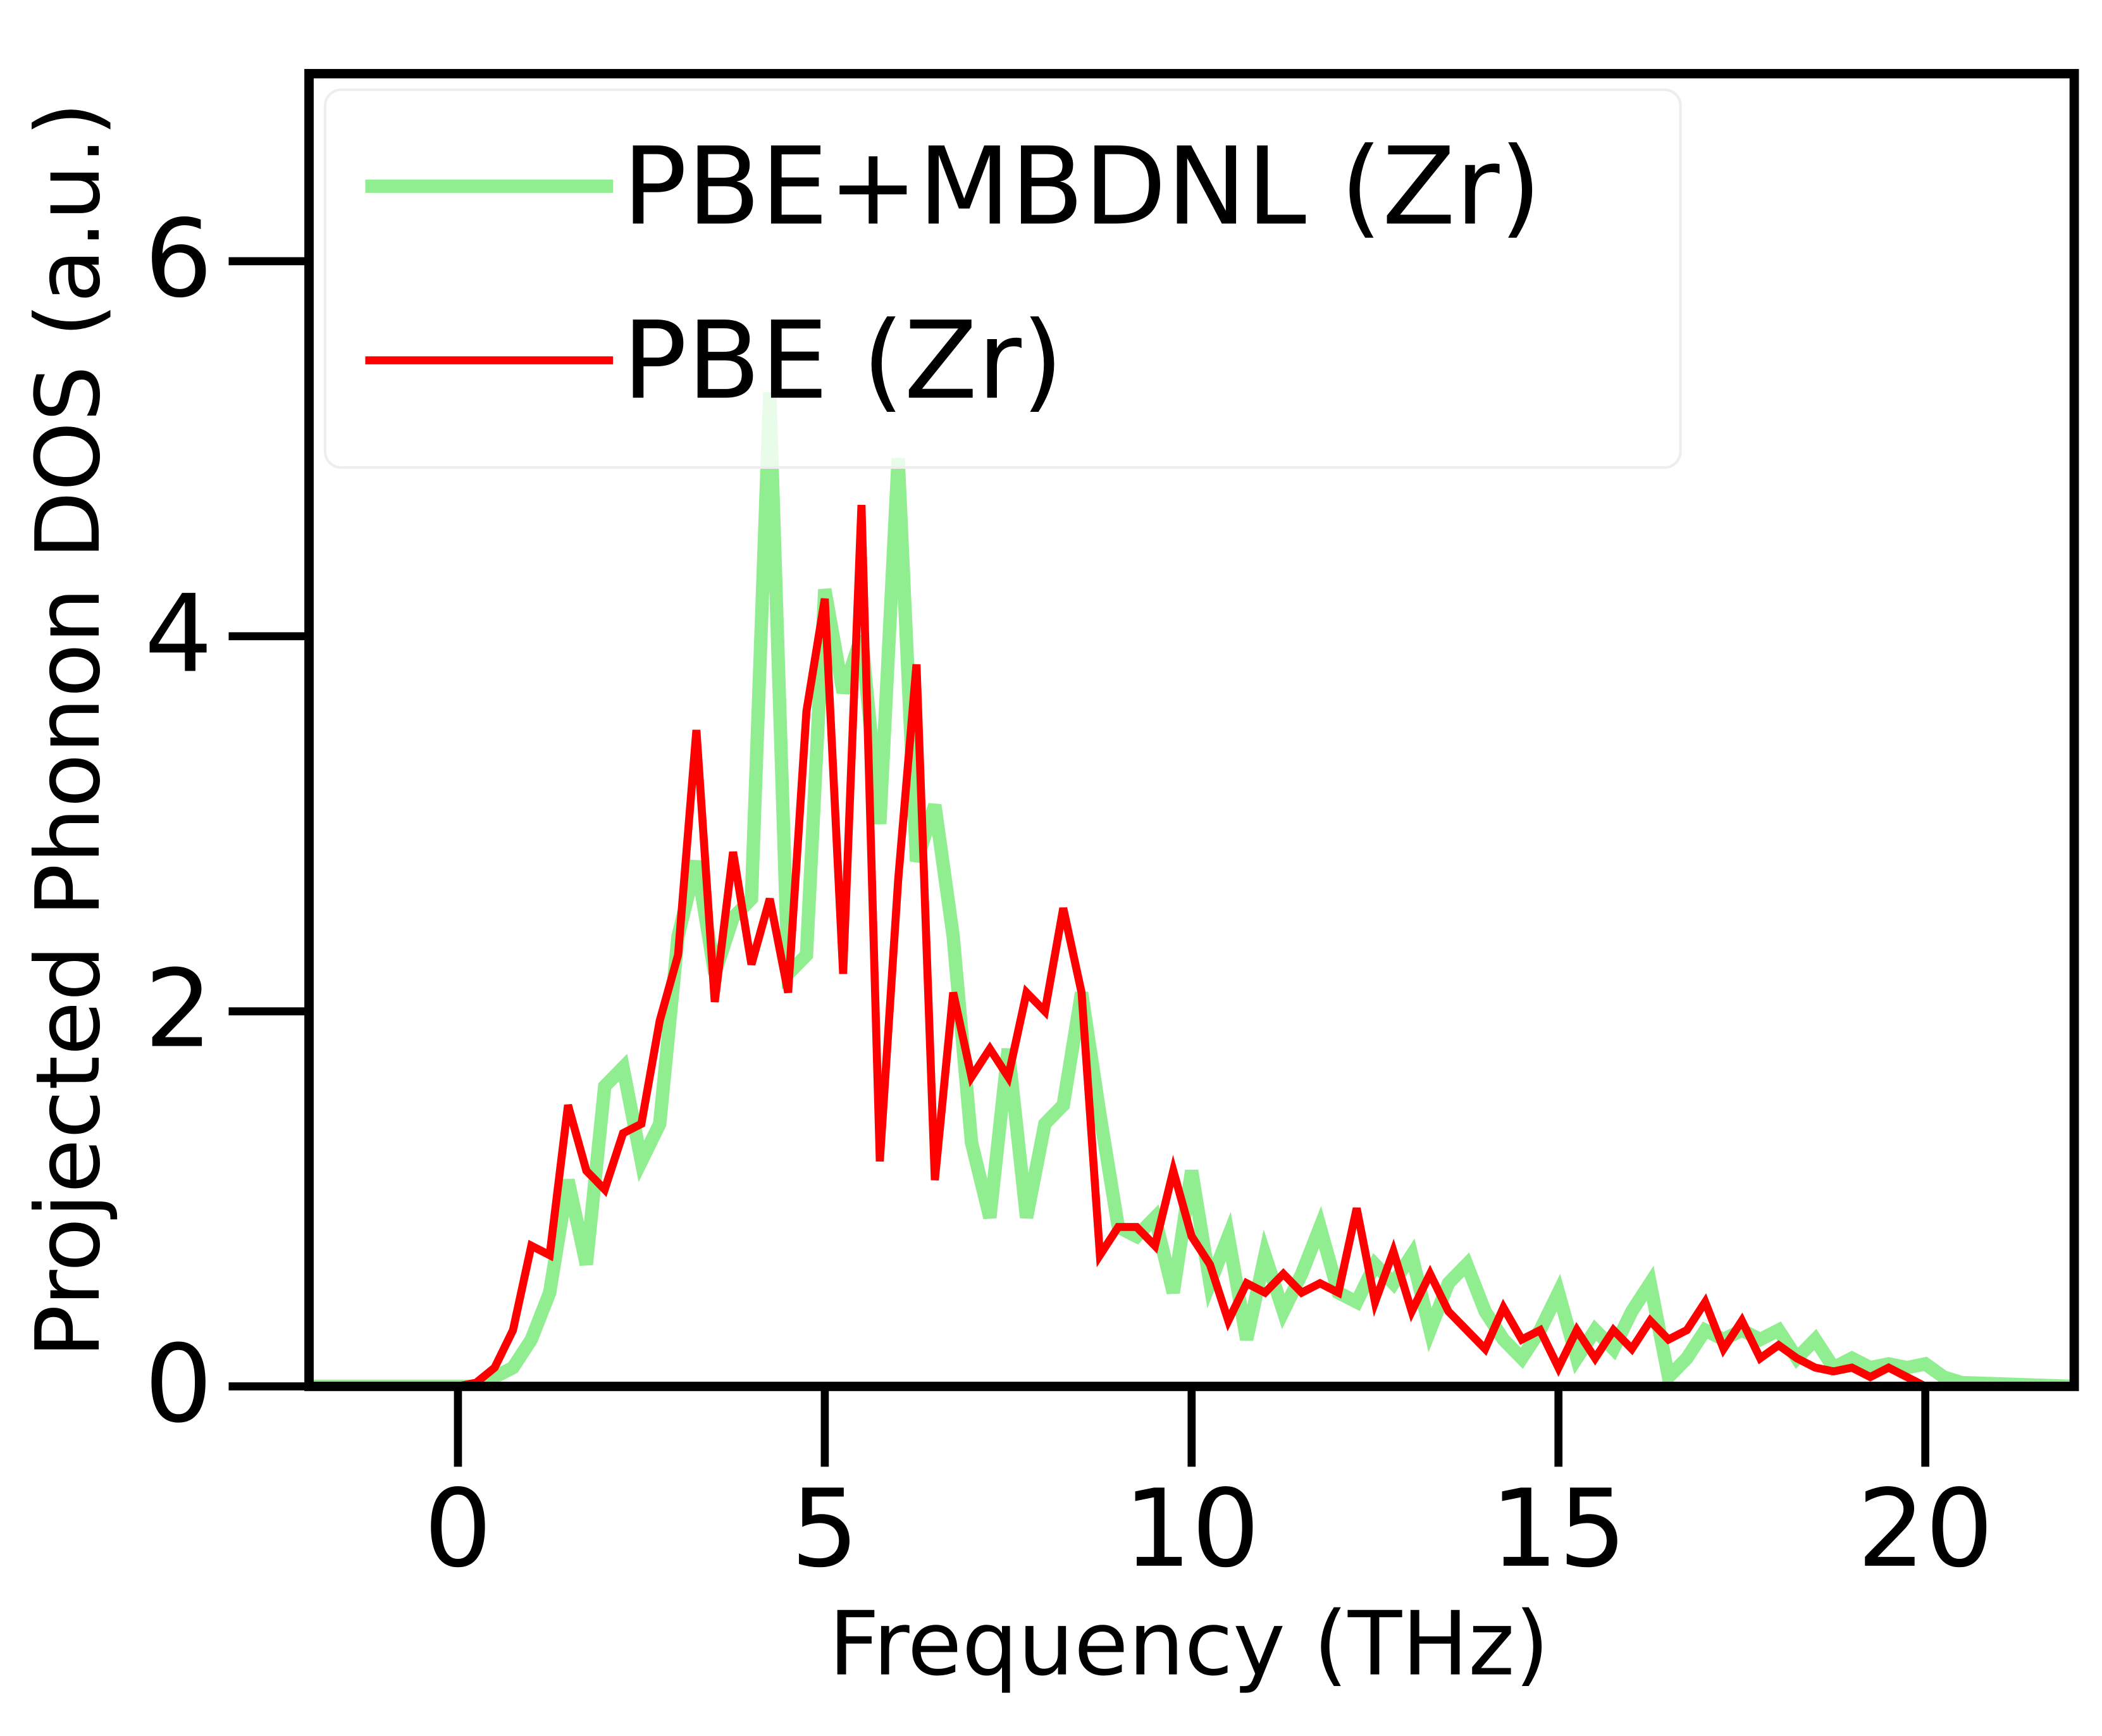  I want to click on y-tick-label: 2, so click(178, 1008).